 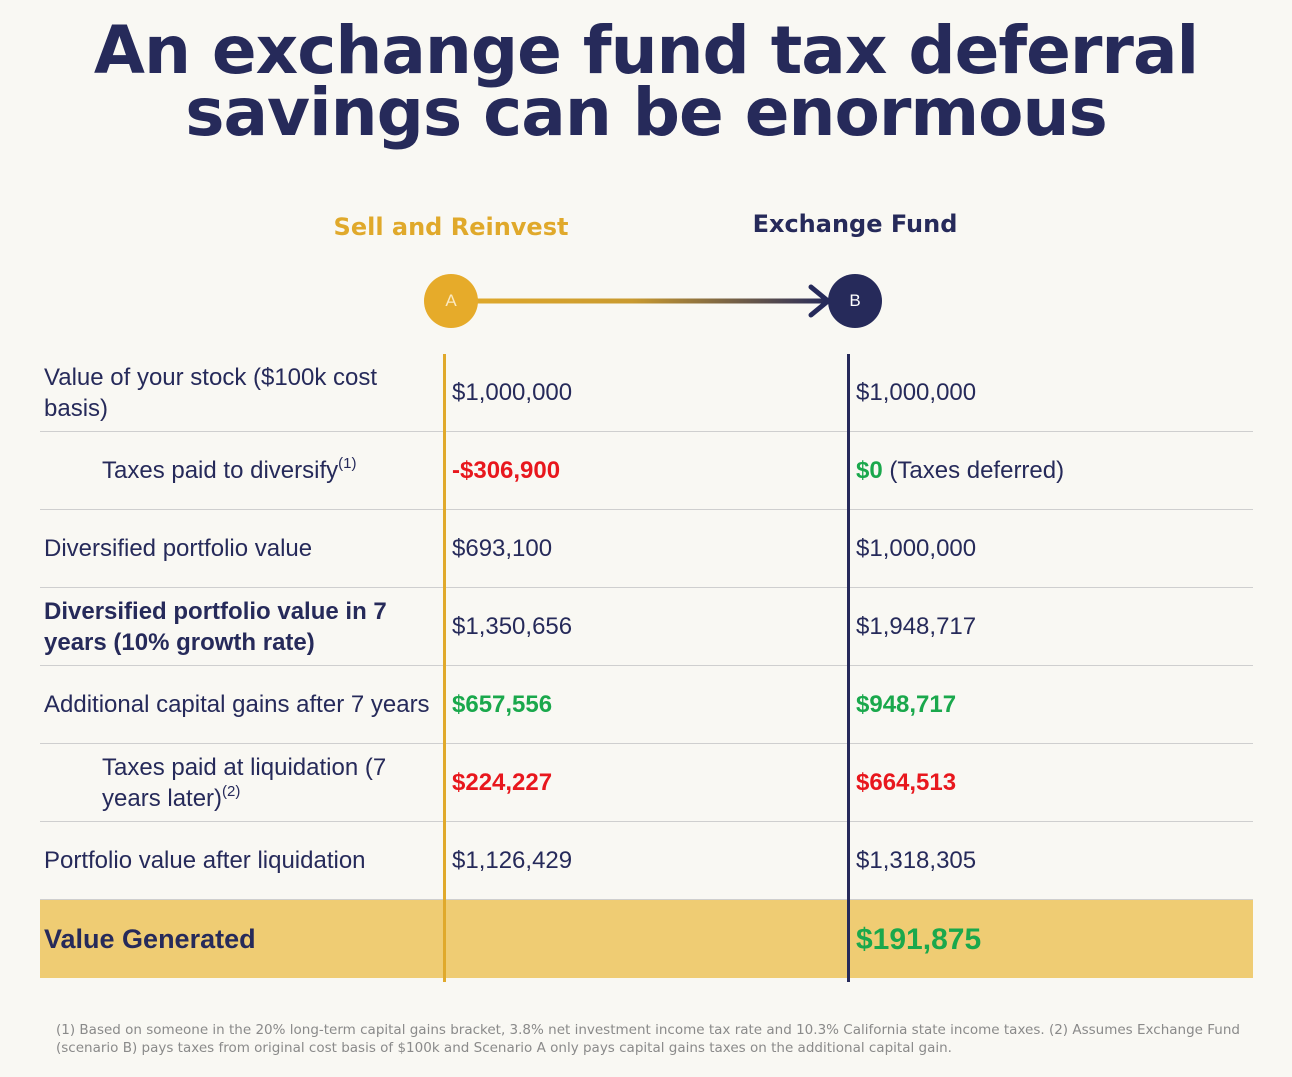 What do you see at coordinates (650, 301) in the screenshot?
I see `scenario-arrow` at bounding box center [650, 301].